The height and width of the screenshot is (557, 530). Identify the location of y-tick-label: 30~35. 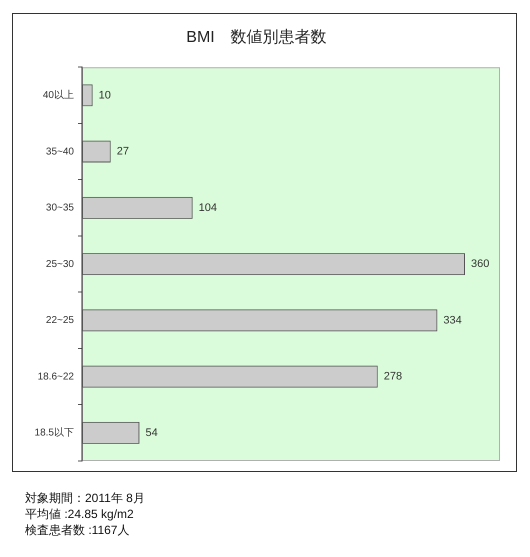
(60, 208).